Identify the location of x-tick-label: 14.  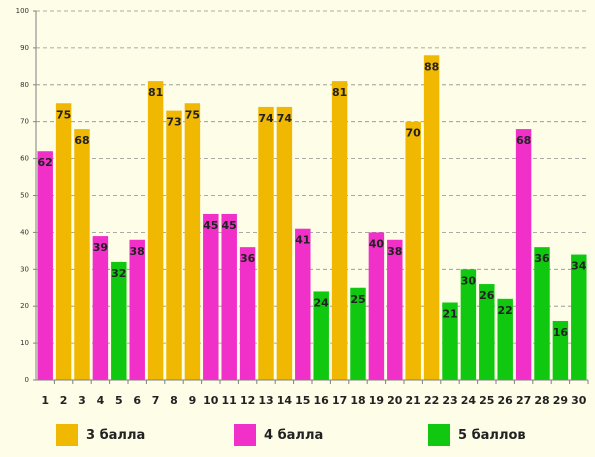
(285, 400).